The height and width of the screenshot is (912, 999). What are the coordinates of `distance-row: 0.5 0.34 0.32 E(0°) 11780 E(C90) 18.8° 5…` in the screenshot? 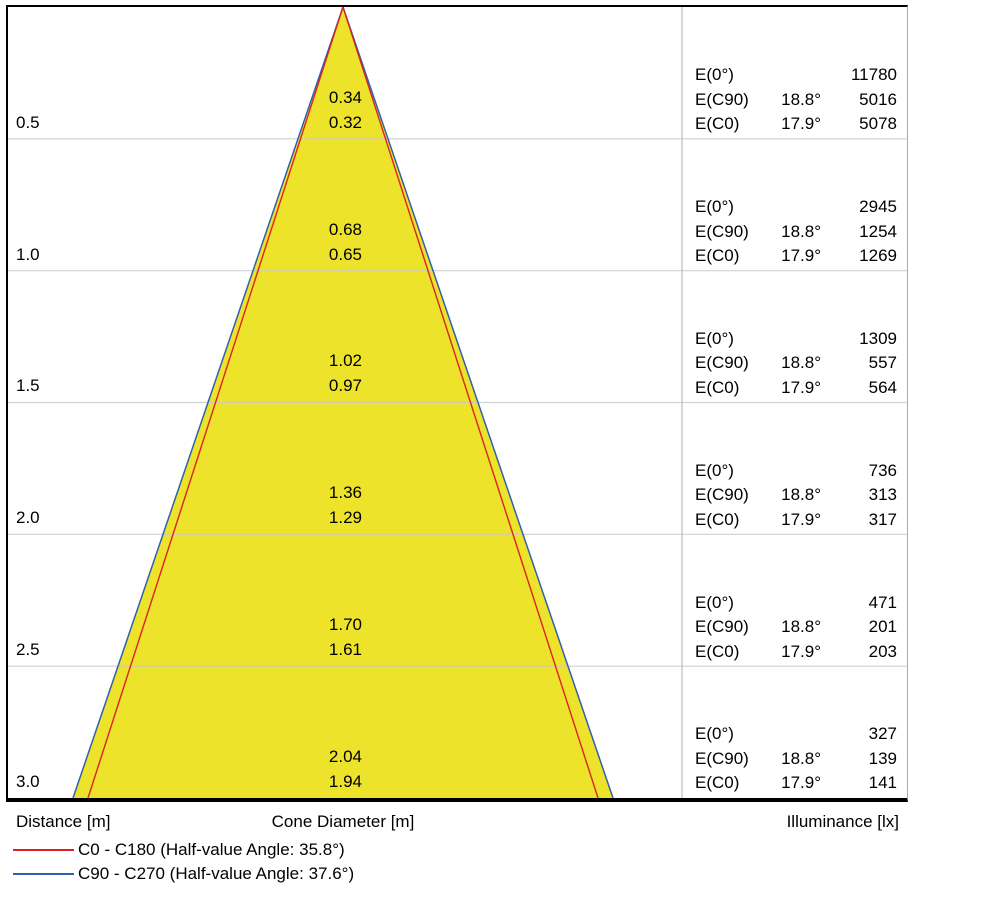 It's located at (457, 73).